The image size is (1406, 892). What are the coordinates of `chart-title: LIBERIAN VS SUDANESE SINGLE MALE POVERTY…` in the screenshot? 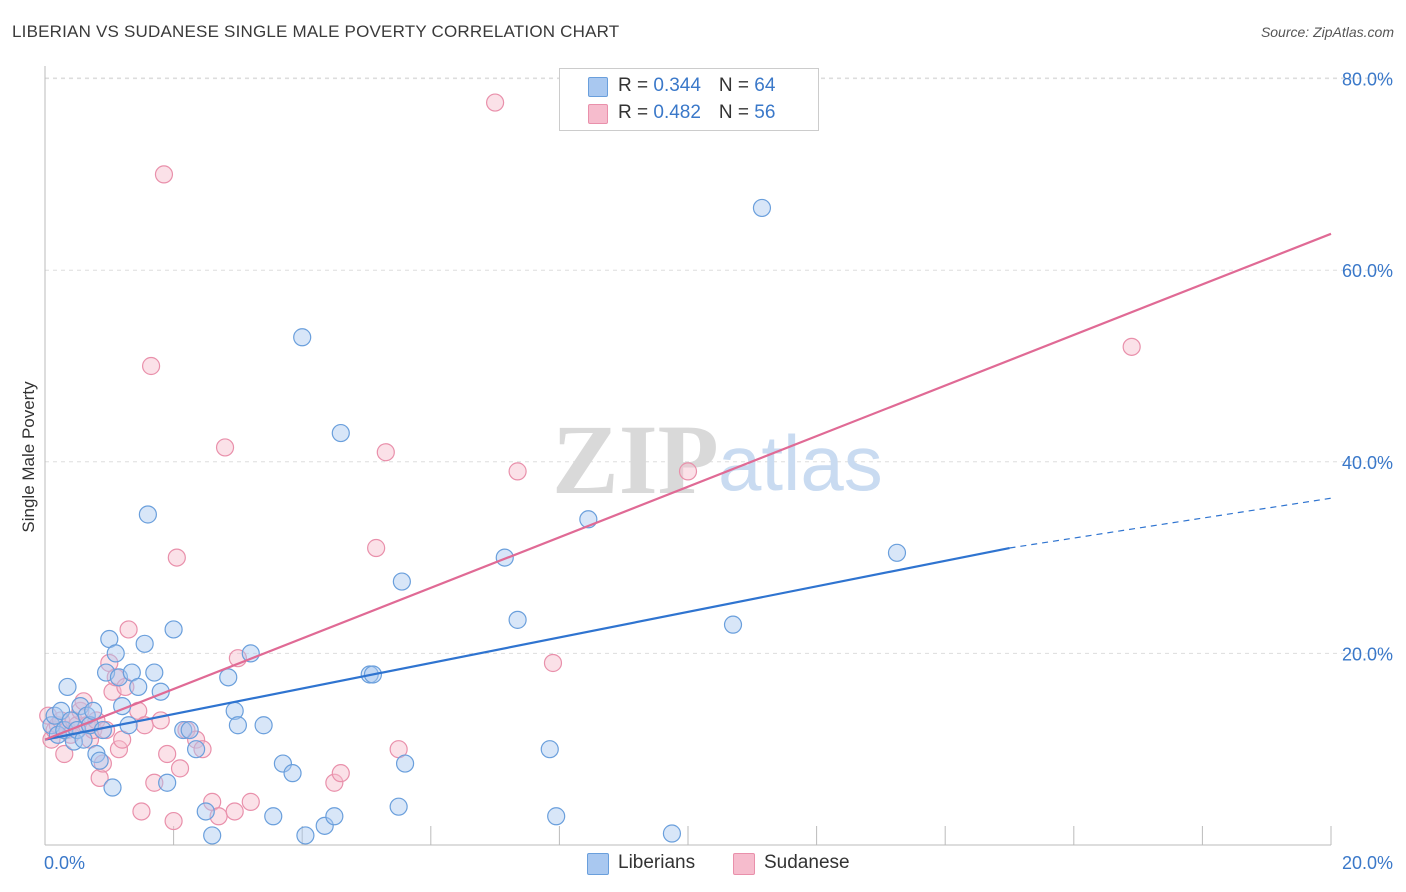 It's located at (316, 31).